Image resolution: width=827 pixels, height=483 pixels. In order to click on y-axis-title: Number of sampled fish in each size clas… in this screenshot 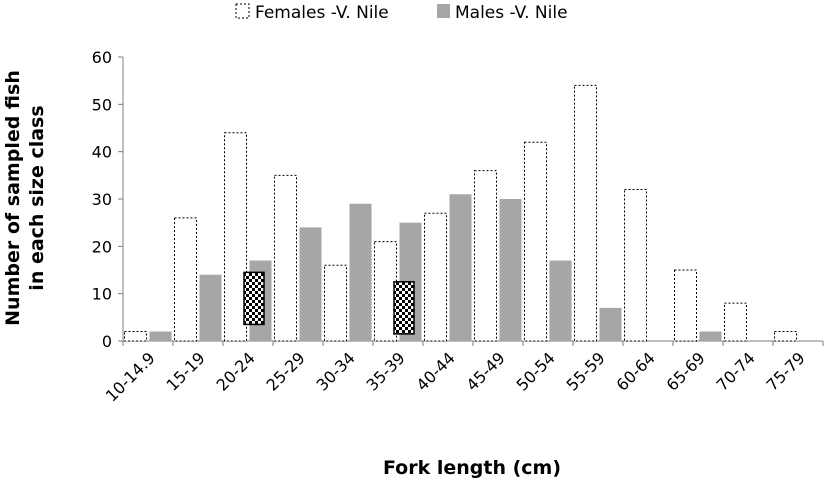, I will do `click(25, 198)`.